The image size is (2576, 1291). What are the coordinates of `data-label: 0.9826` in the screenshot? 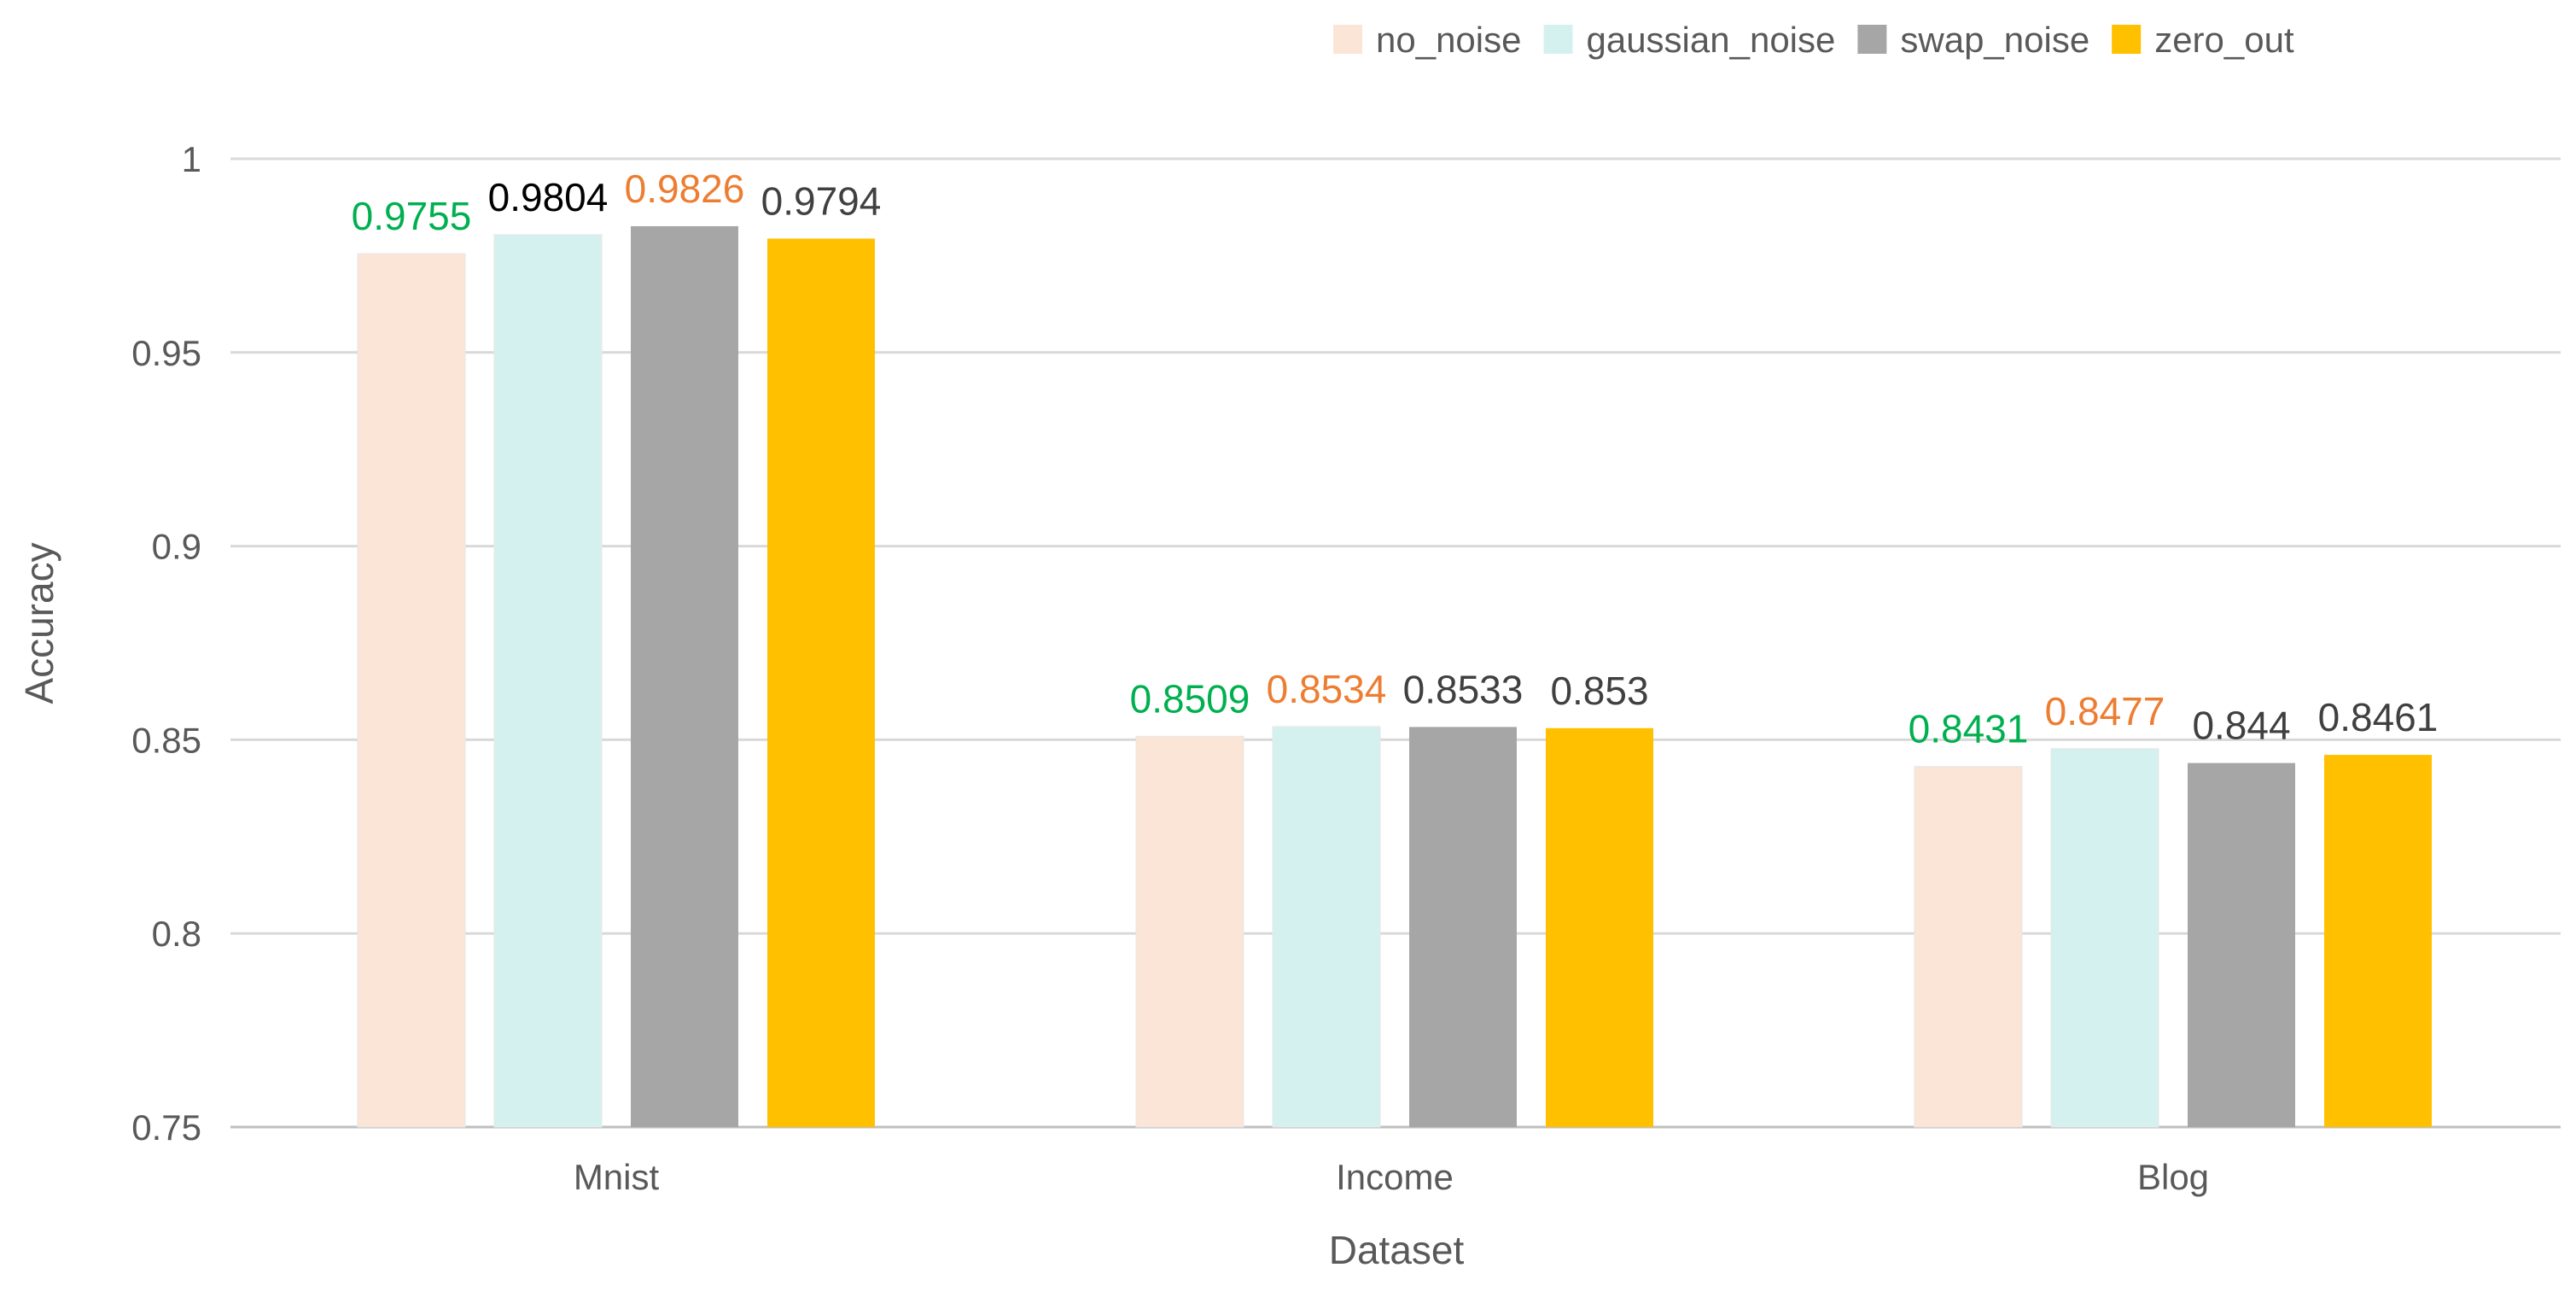 It's located at (685, 188).